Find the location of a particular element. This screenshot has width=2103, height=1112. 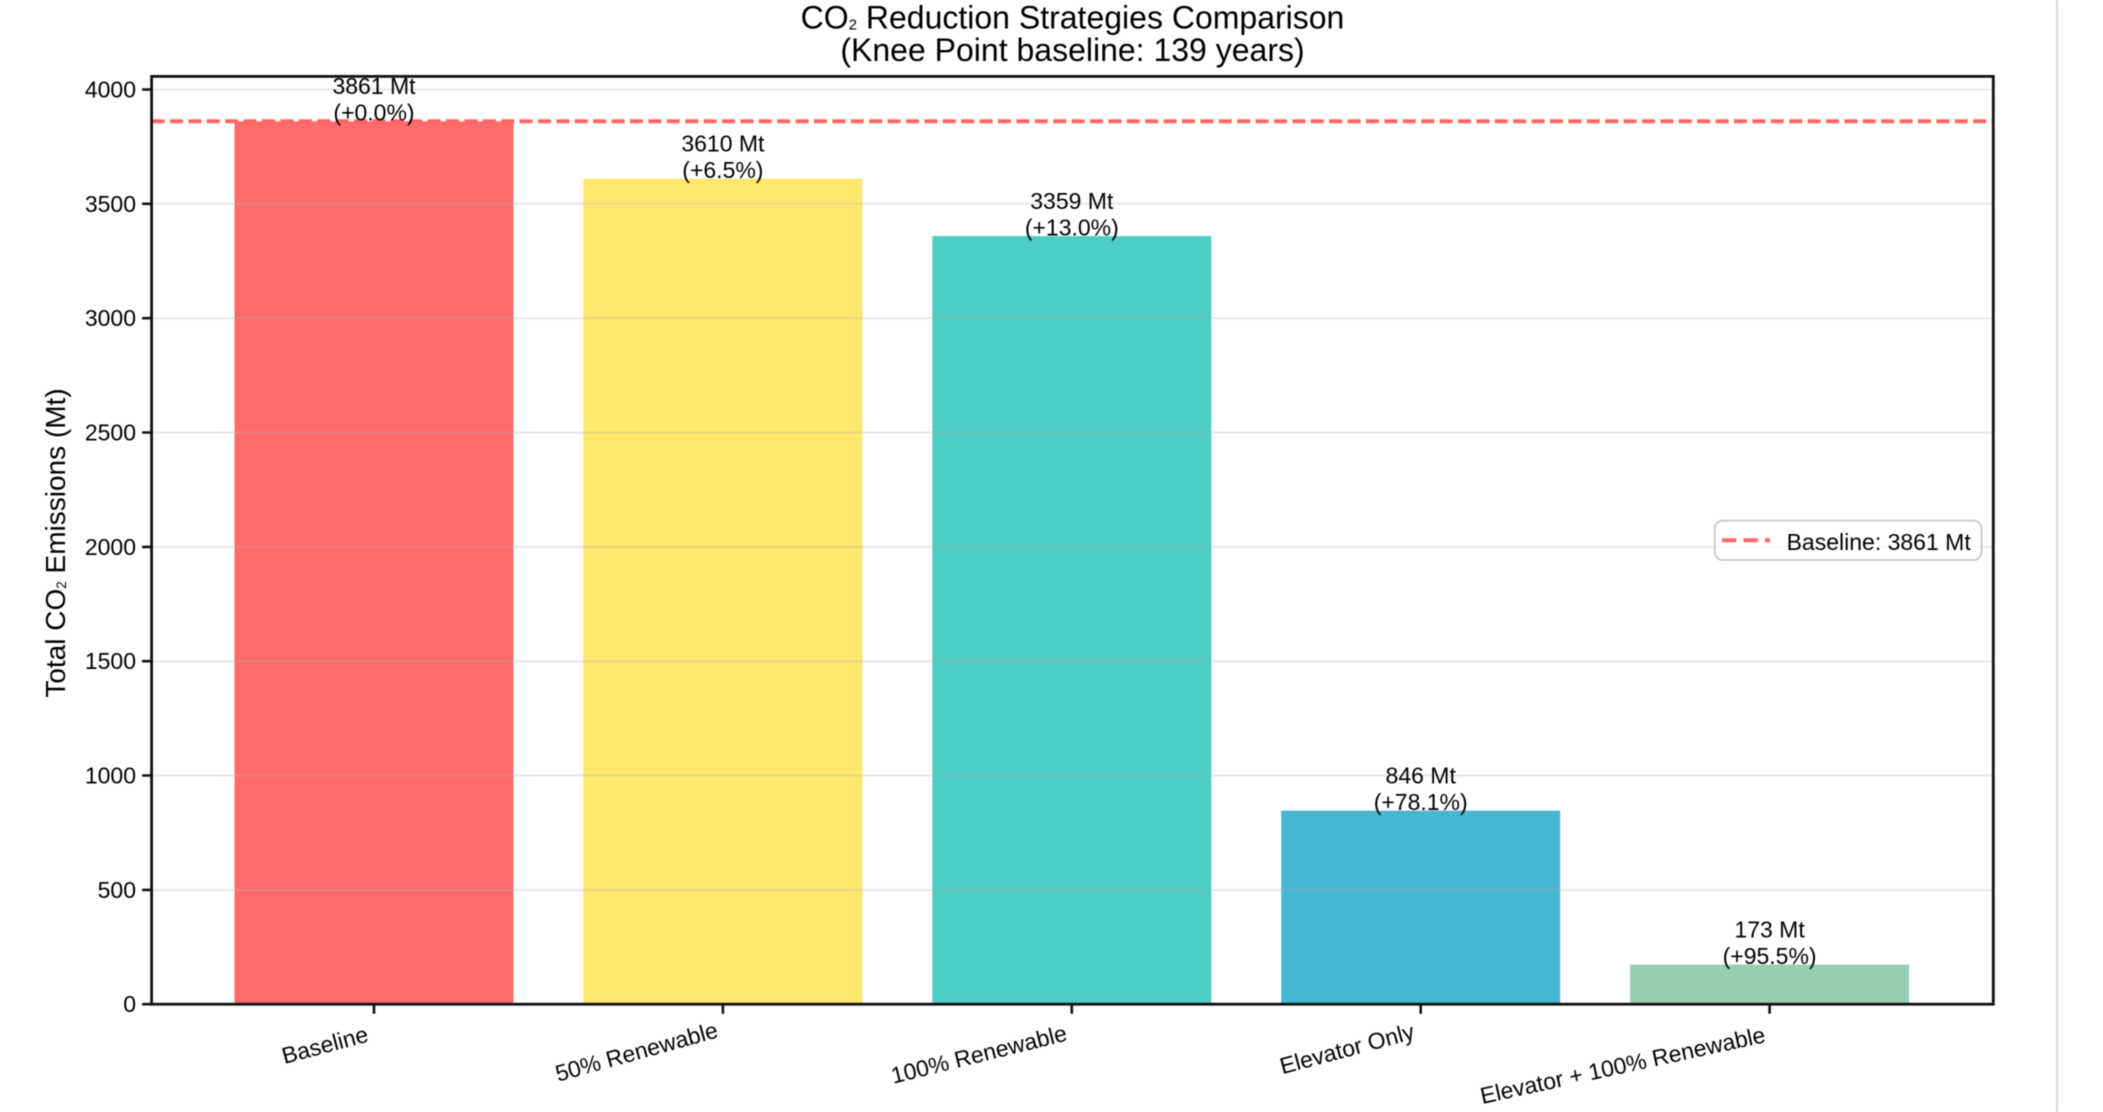

svg-text: (+13.0%) is located at coordinates (1072, 227).